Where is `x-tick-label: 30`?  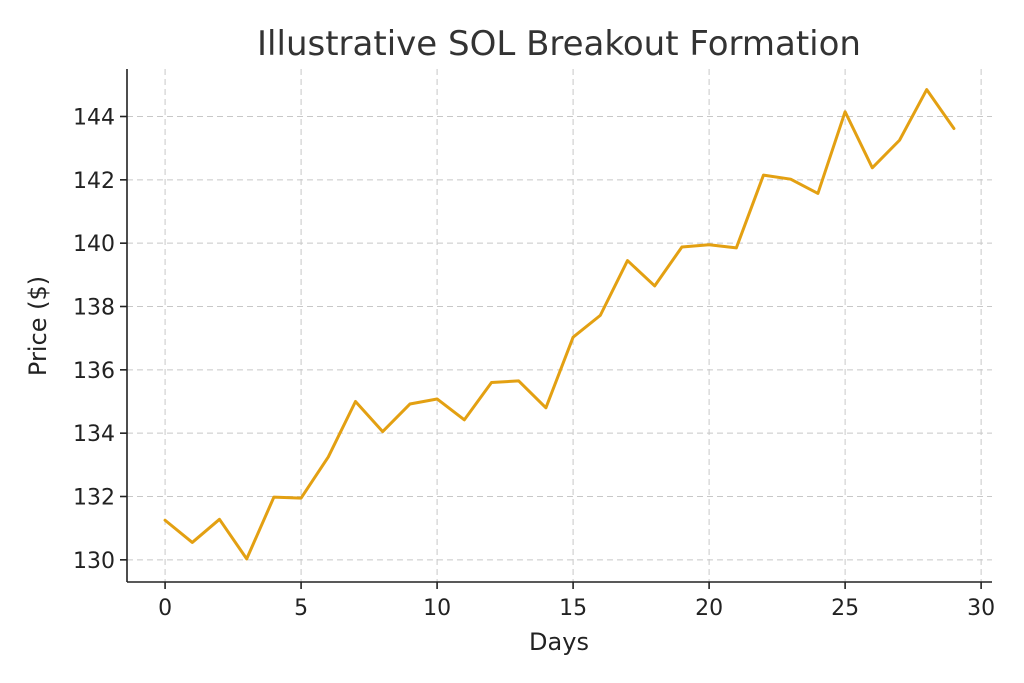
x-tick-label: 30 is located at coordinates (981, 608).